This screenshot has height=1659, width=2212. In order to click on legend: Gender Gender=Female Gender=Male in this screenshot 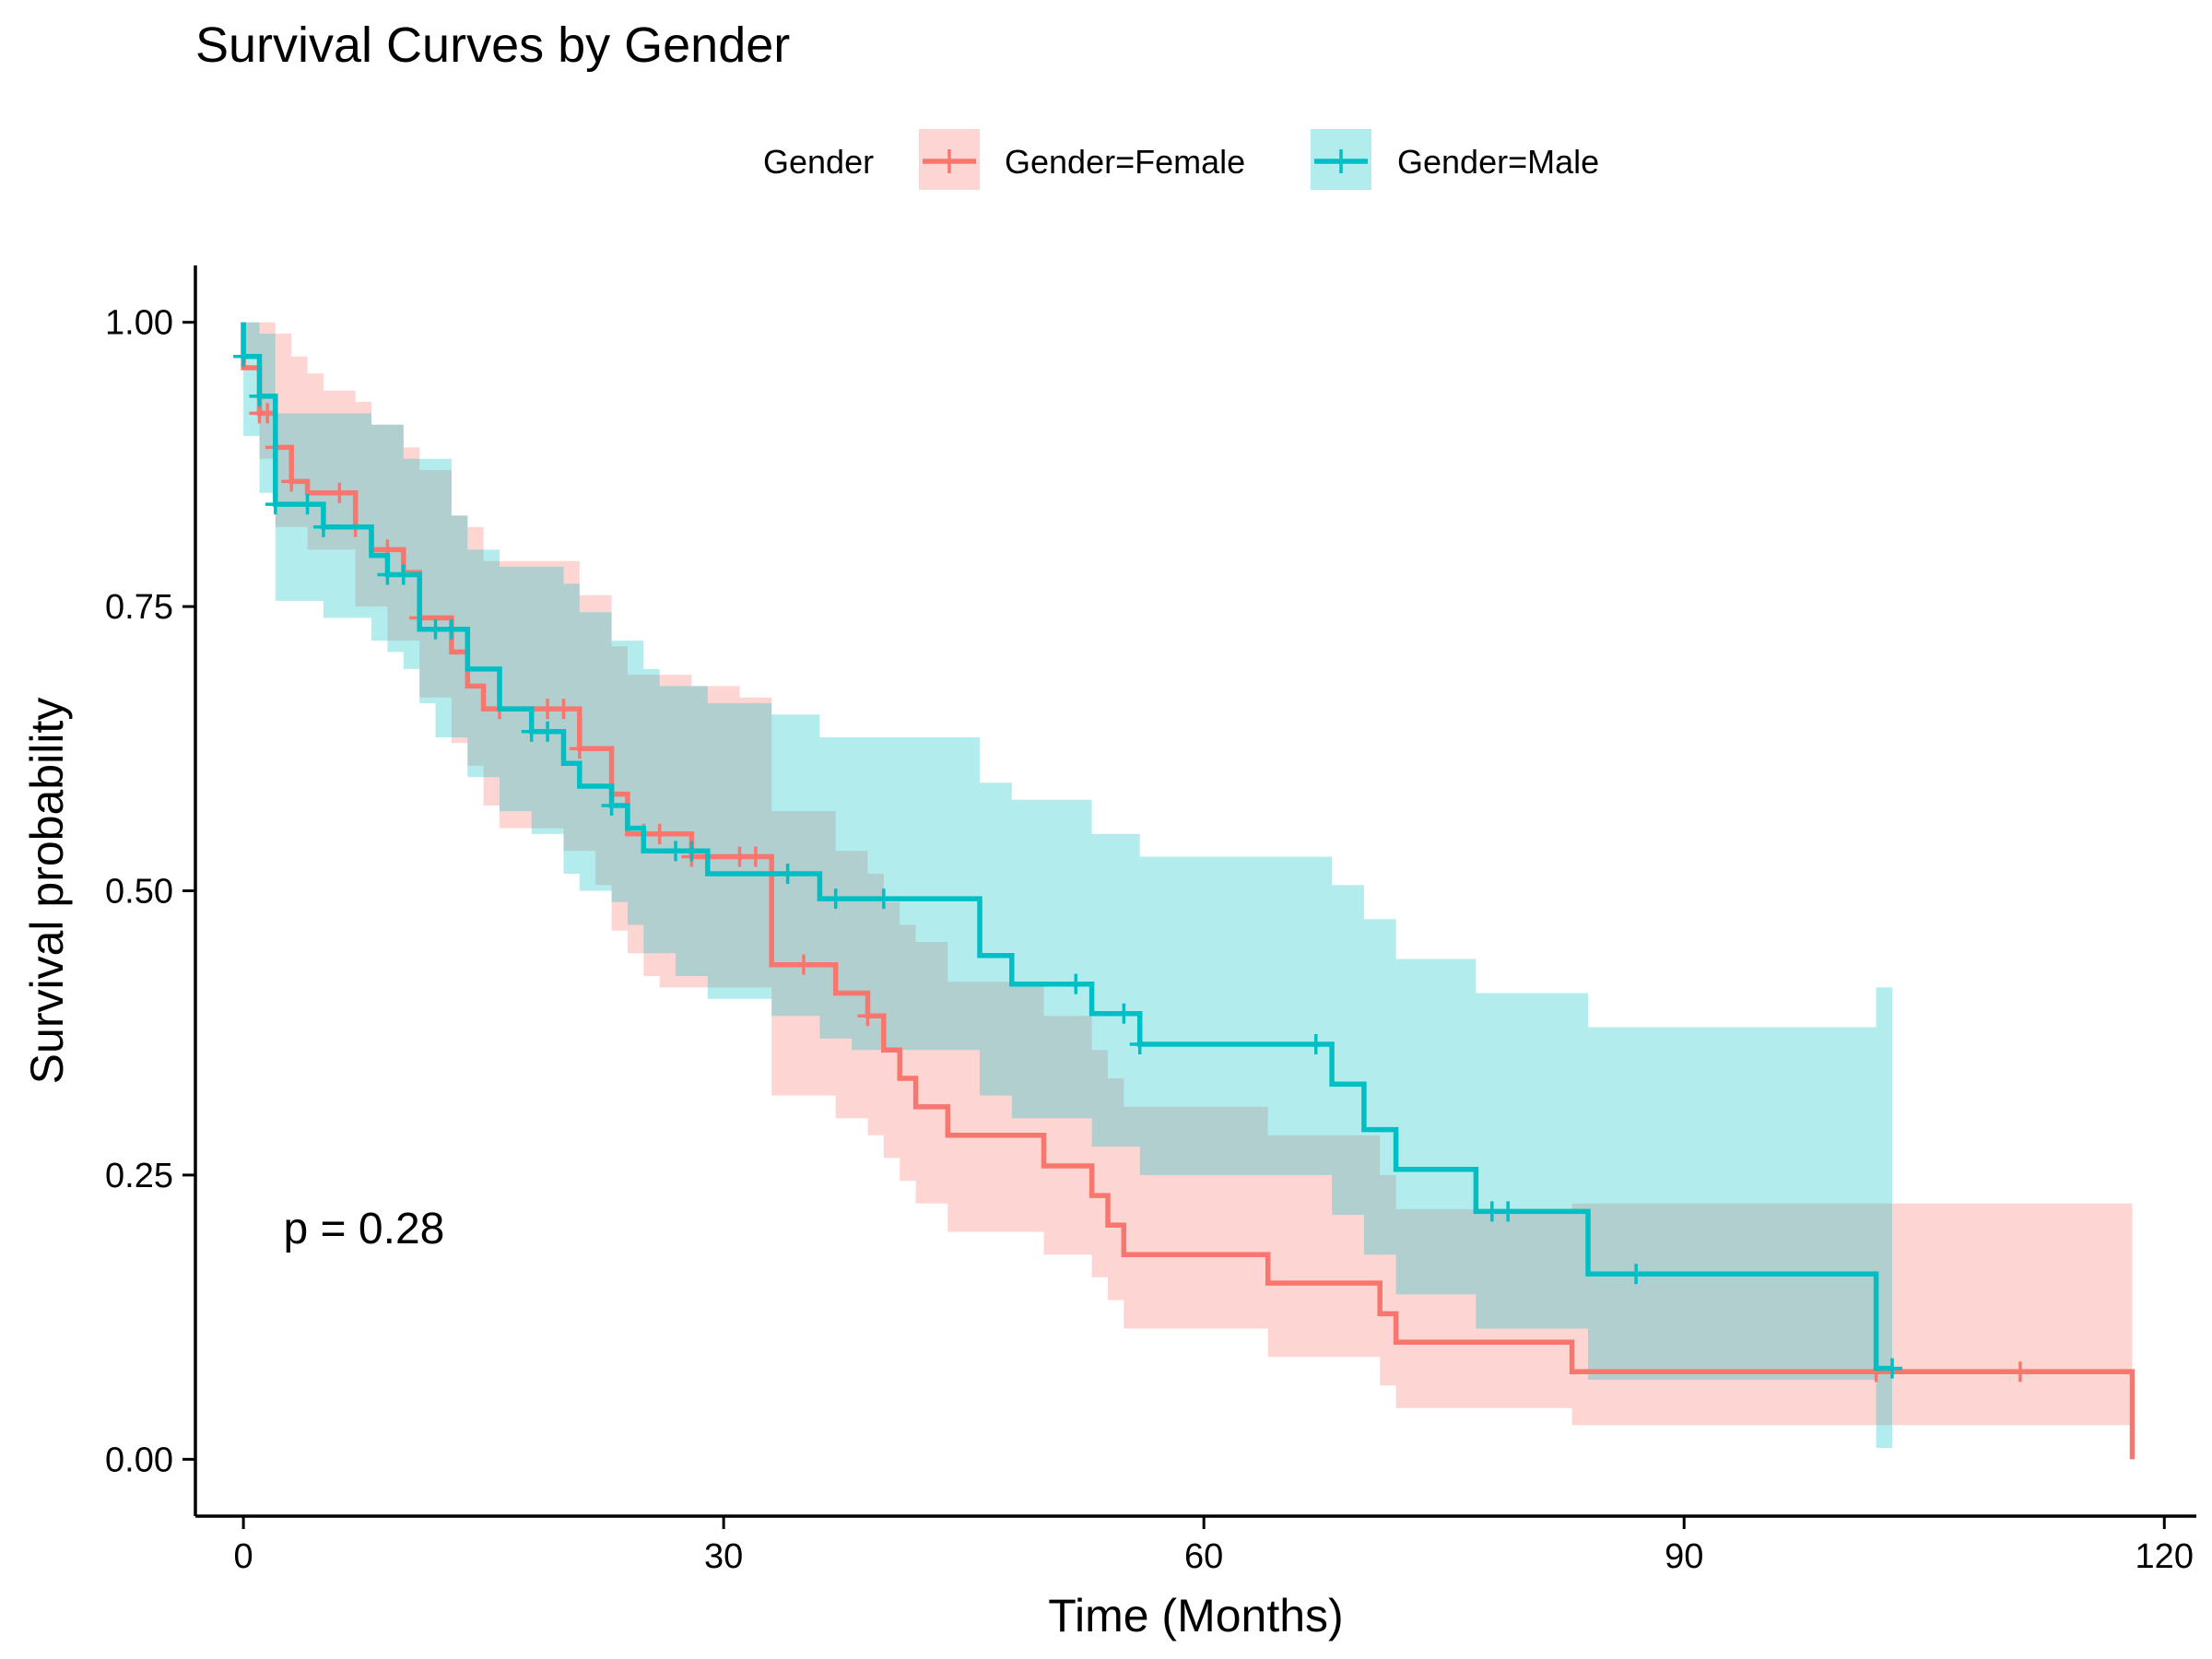, I will do `click(1181, 159)`.